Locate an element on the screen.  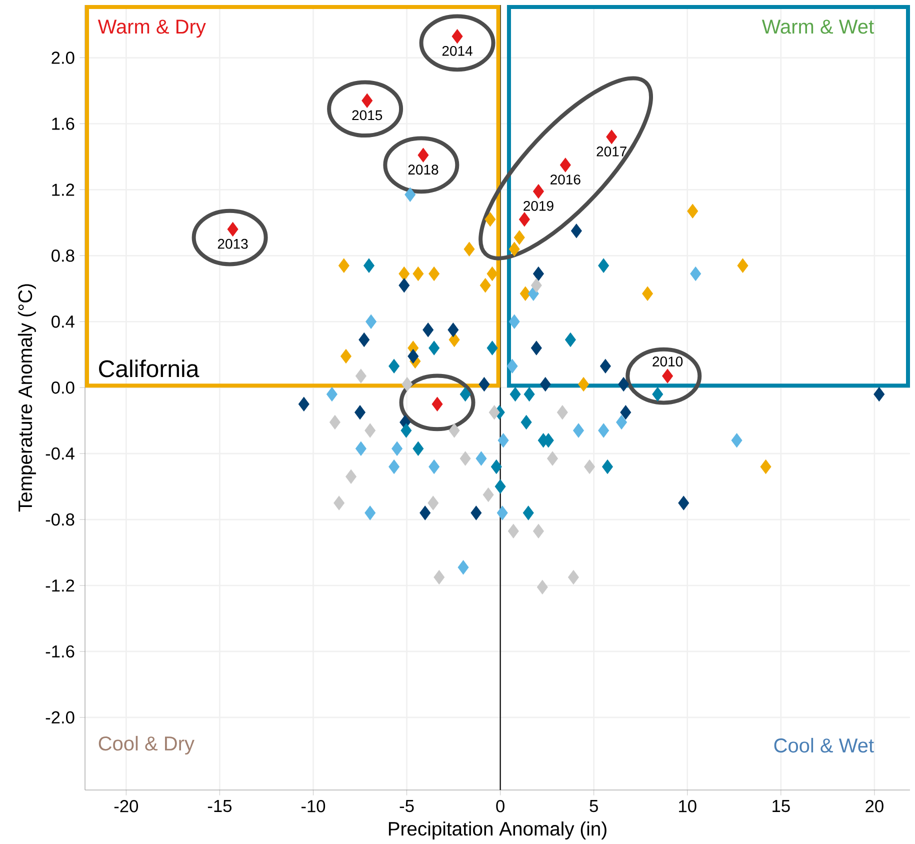
annotation: 2017 is located at coordinates (611, 151).